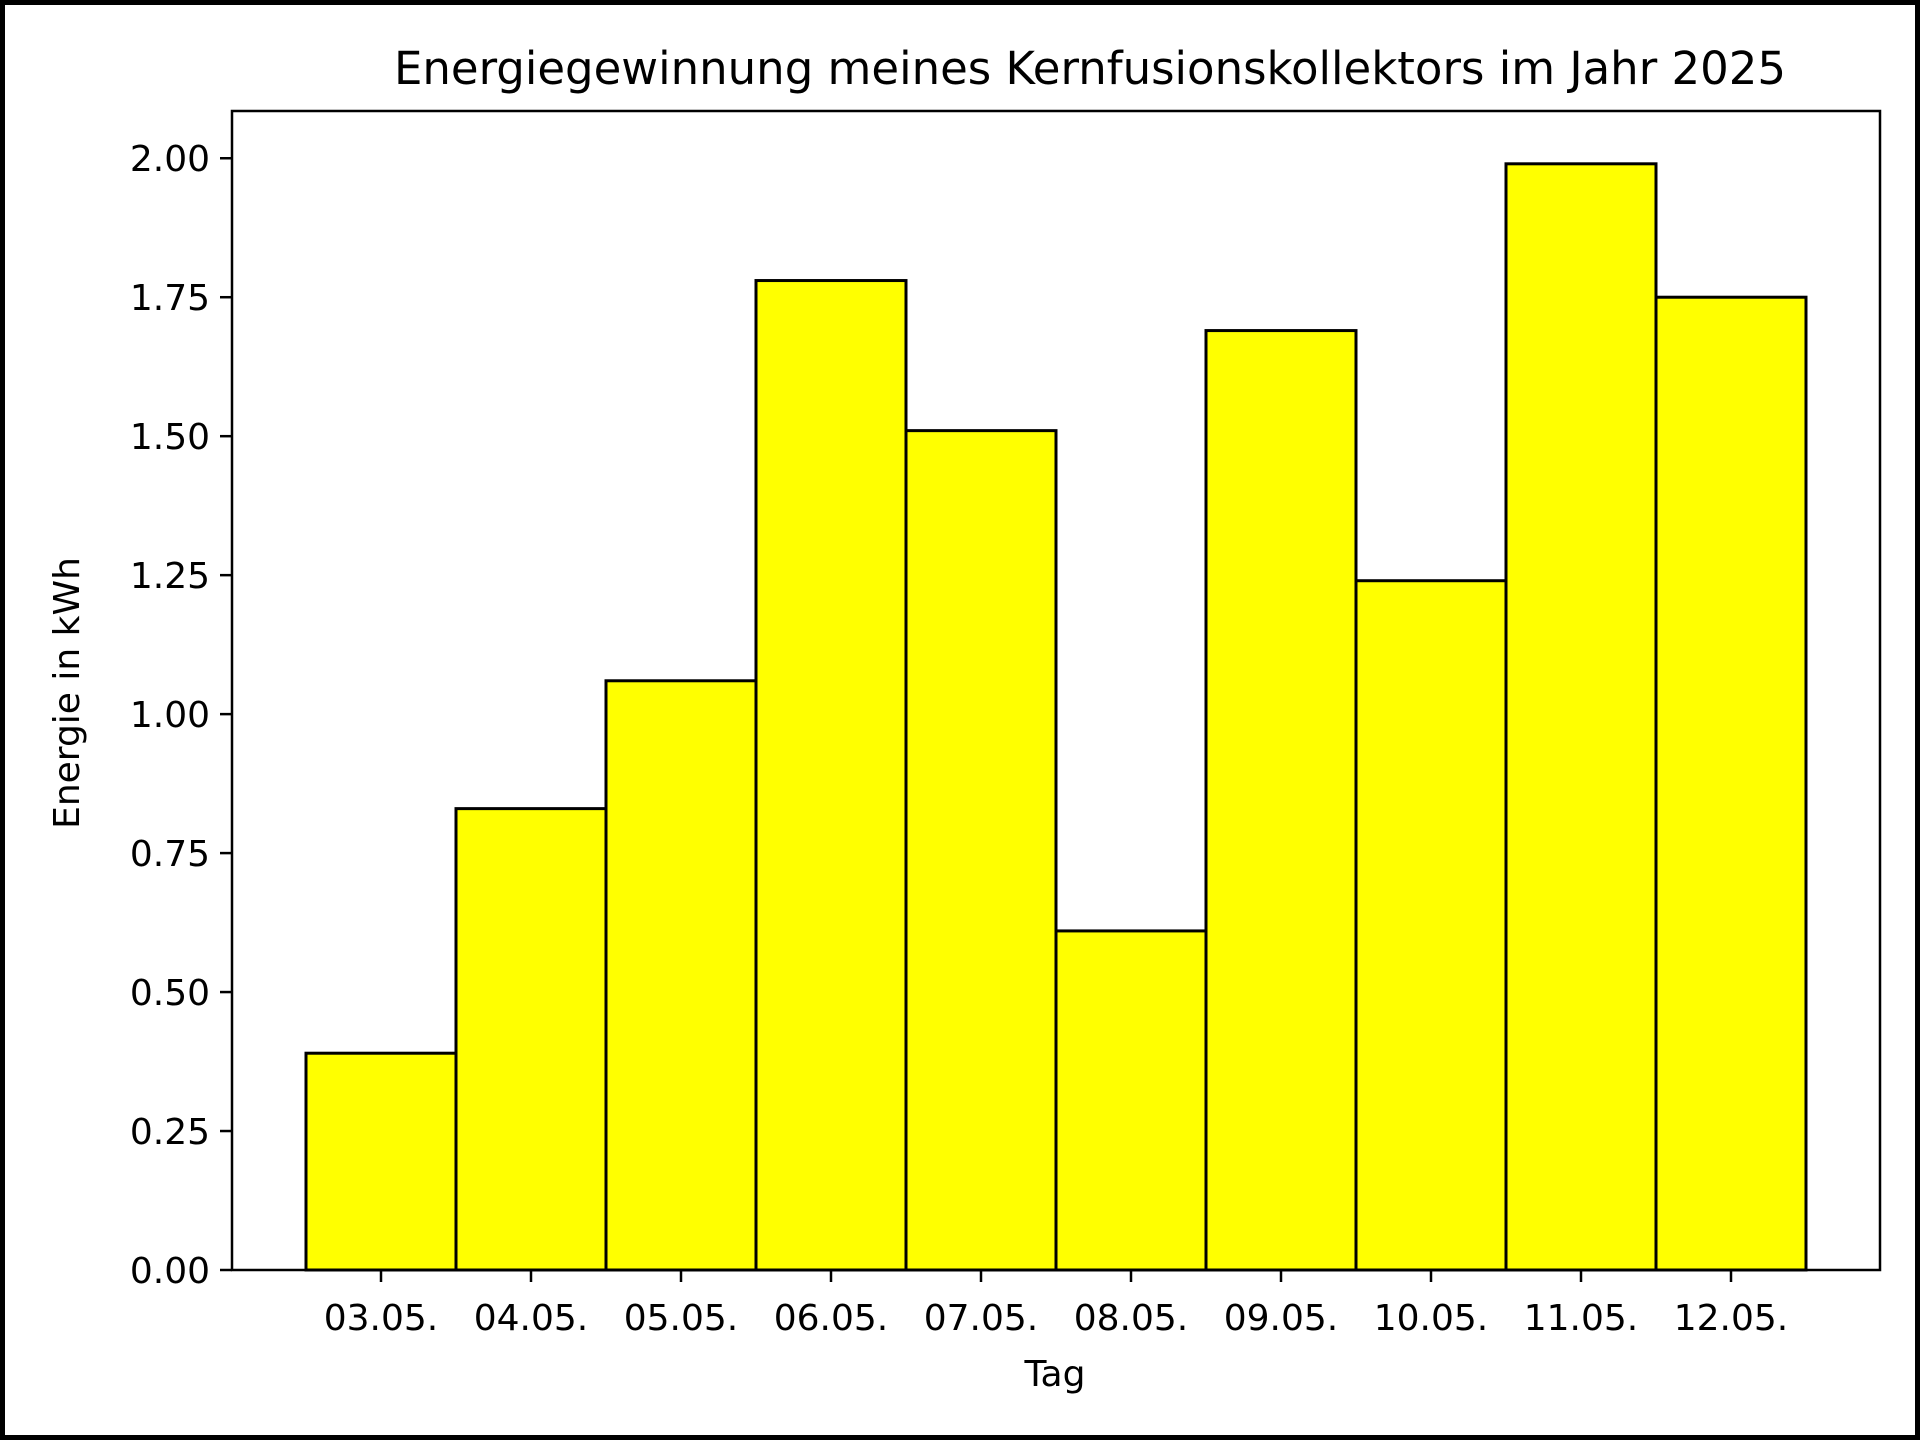 The width and height of the screenshot is (1920, 1445). I want to click on y-tick-label: 0.75, so click(170, 854).